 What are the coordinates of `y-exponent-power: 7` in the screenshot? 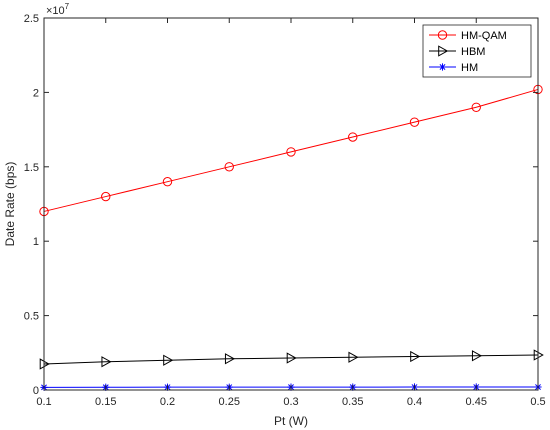 It's located at (67, 6).